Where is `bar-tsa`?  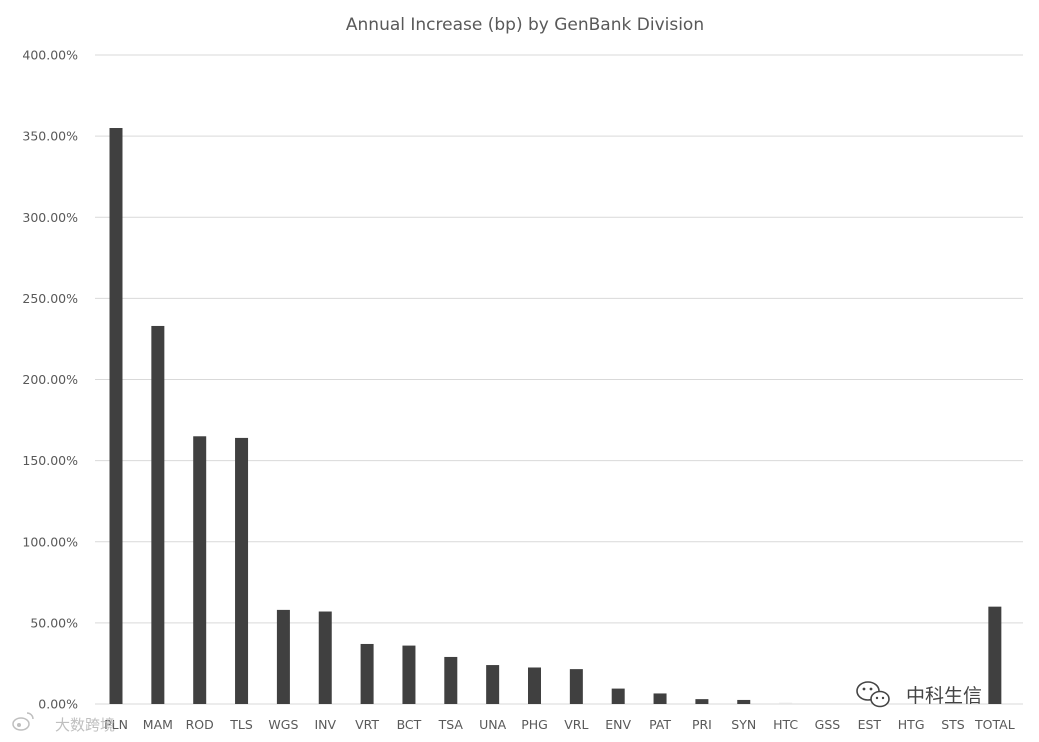
bar-tsa is located at coordinates (451, 680).